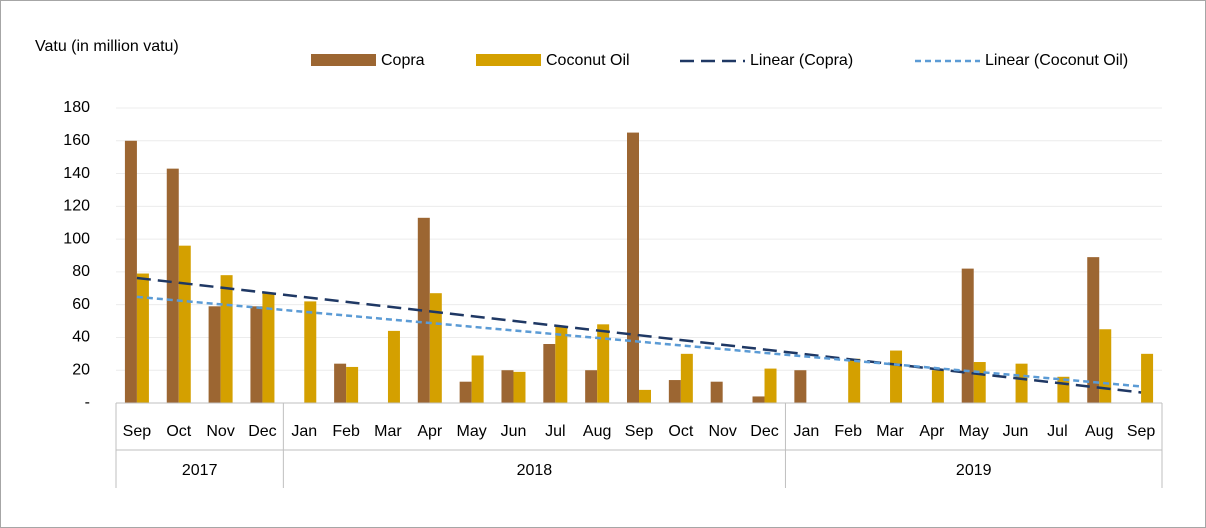  I want to click on y-tick-label: 40, so click(81, 337).